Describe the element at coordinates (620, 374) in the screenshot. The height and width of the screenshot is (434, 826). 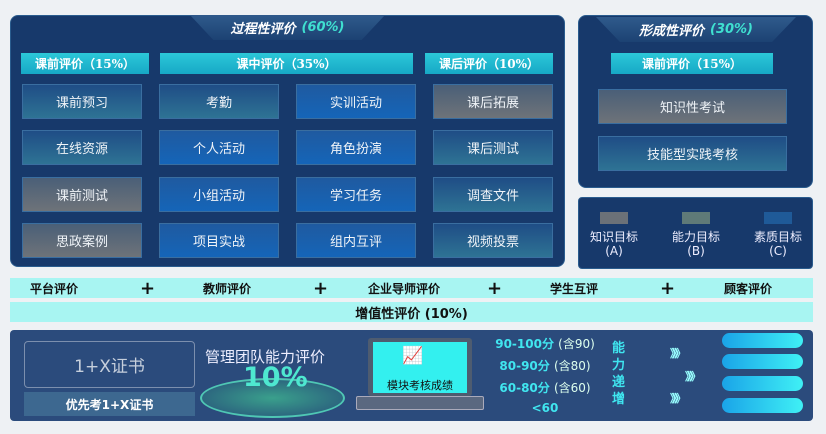
I see `ability-increase-text: 能力递增` at that location.